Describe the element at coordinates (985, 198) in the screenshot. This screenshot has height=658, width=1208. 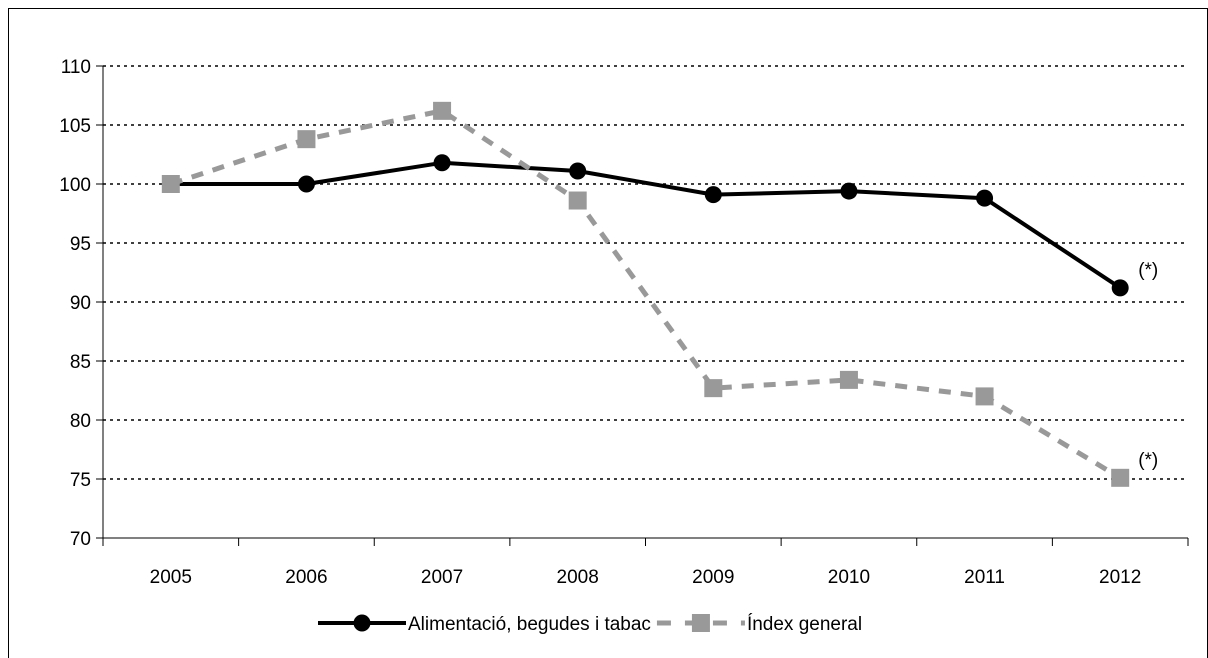
I see `series-0-point-2011` at that location.